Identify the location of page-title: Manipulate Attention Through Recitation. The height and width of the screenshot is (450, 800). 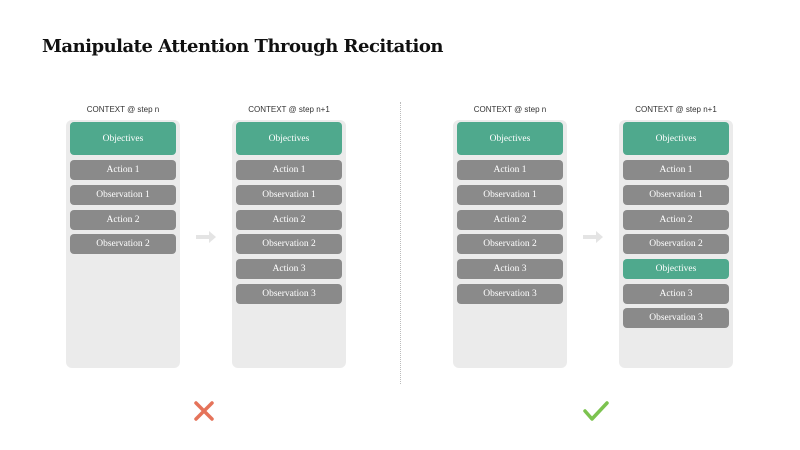
(242, 46).